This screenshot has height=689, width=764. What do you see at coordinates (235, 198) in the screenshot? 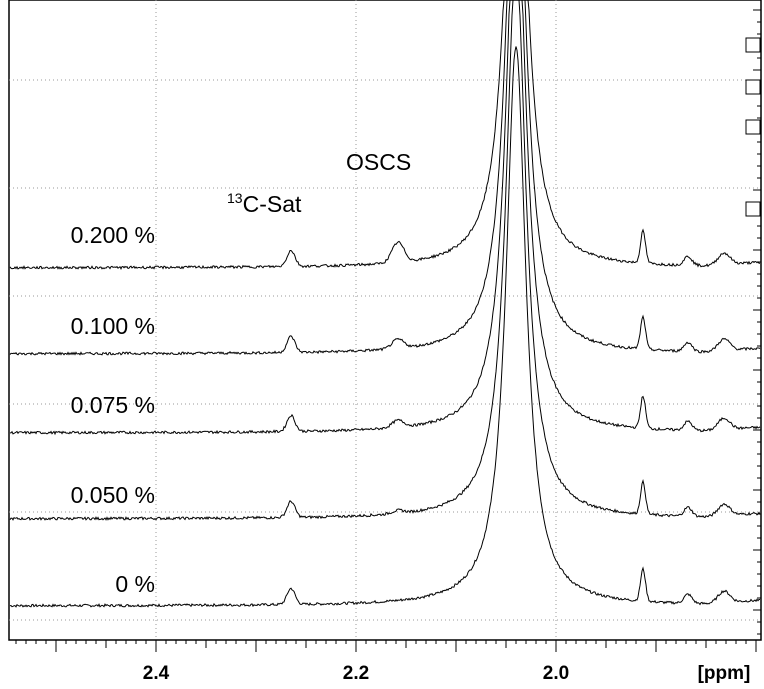
I see `superscript: 13` at bounding box center [235, 198].